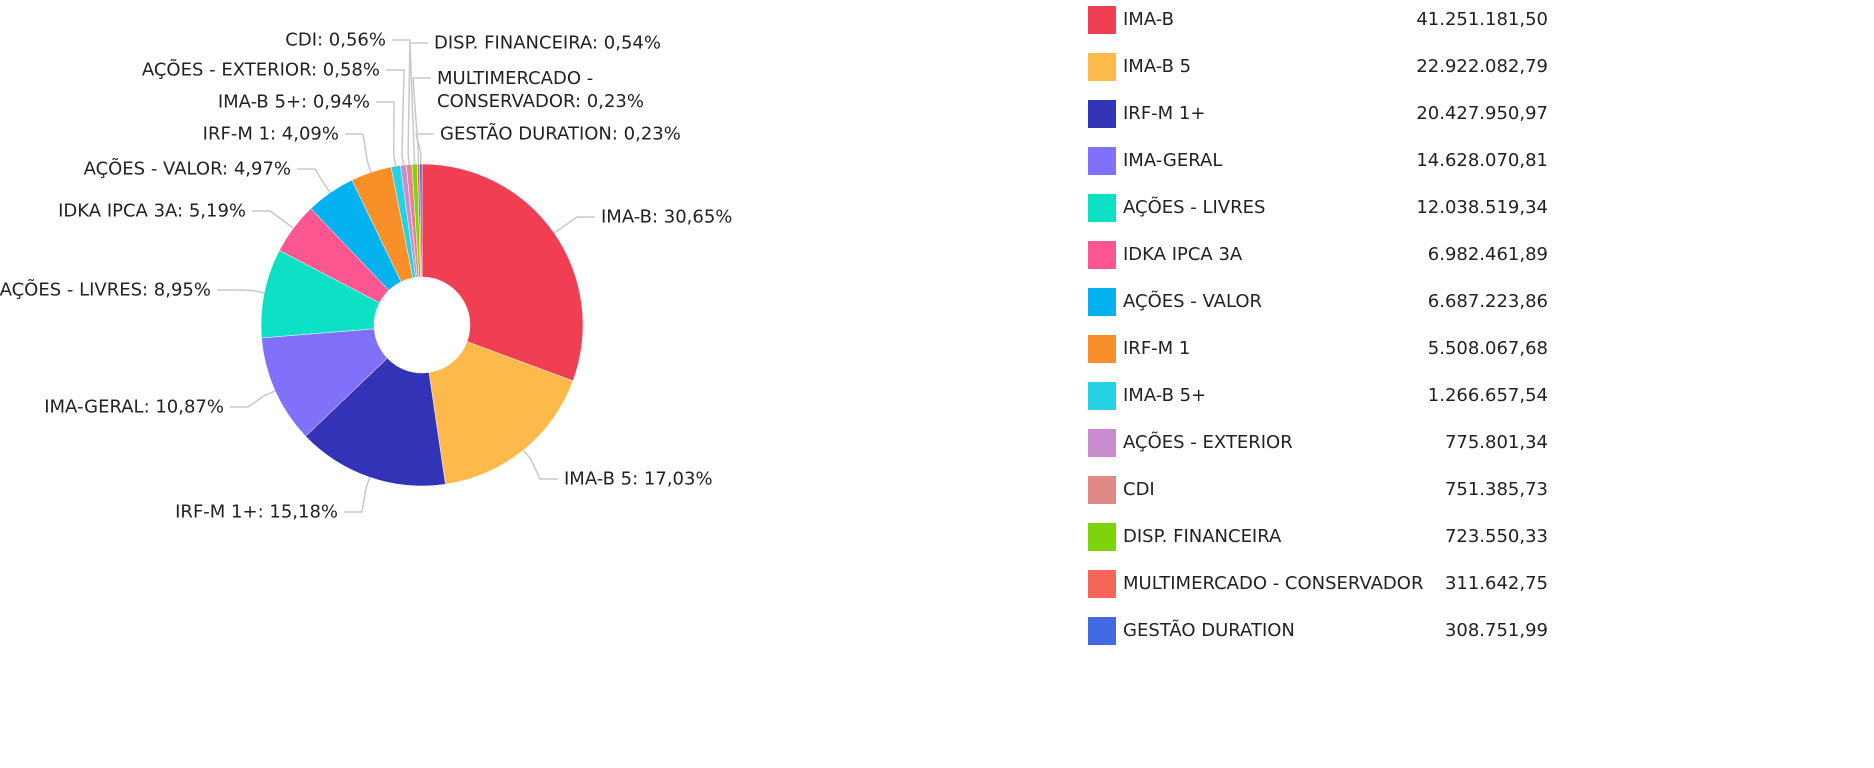 The width and height of the screenshot is (1874, 768). I want to click on legend-row: AÇÕES - EXTERIOR 775.801,34, so click(1318, 444).